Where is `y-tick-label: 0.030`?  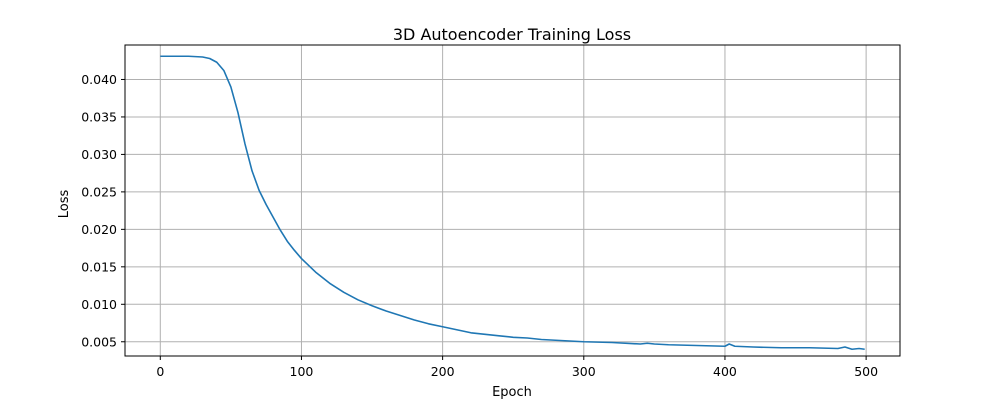
y-tick-label: 0.030 is located at coordinates (99, 154).